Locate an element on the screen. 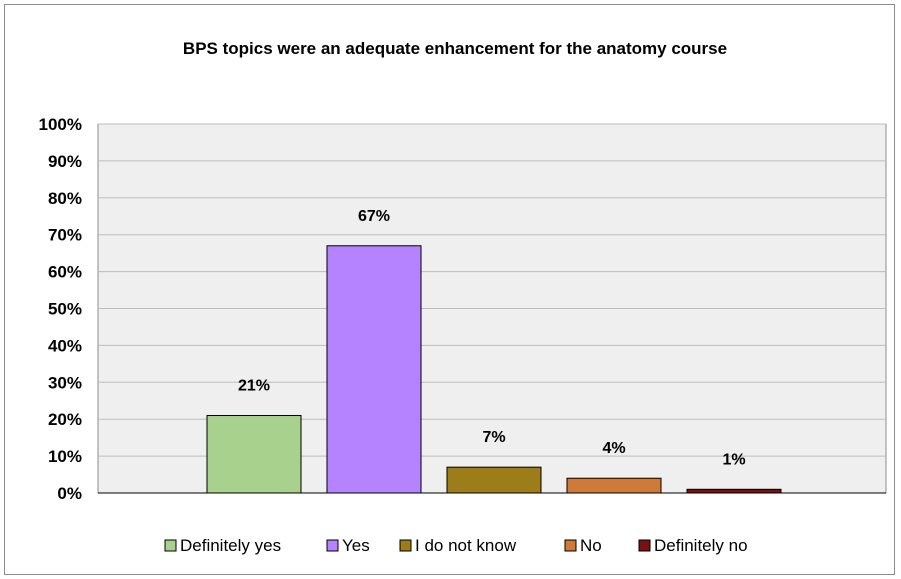  data-label: 1% is located at coordinates (733, 459).